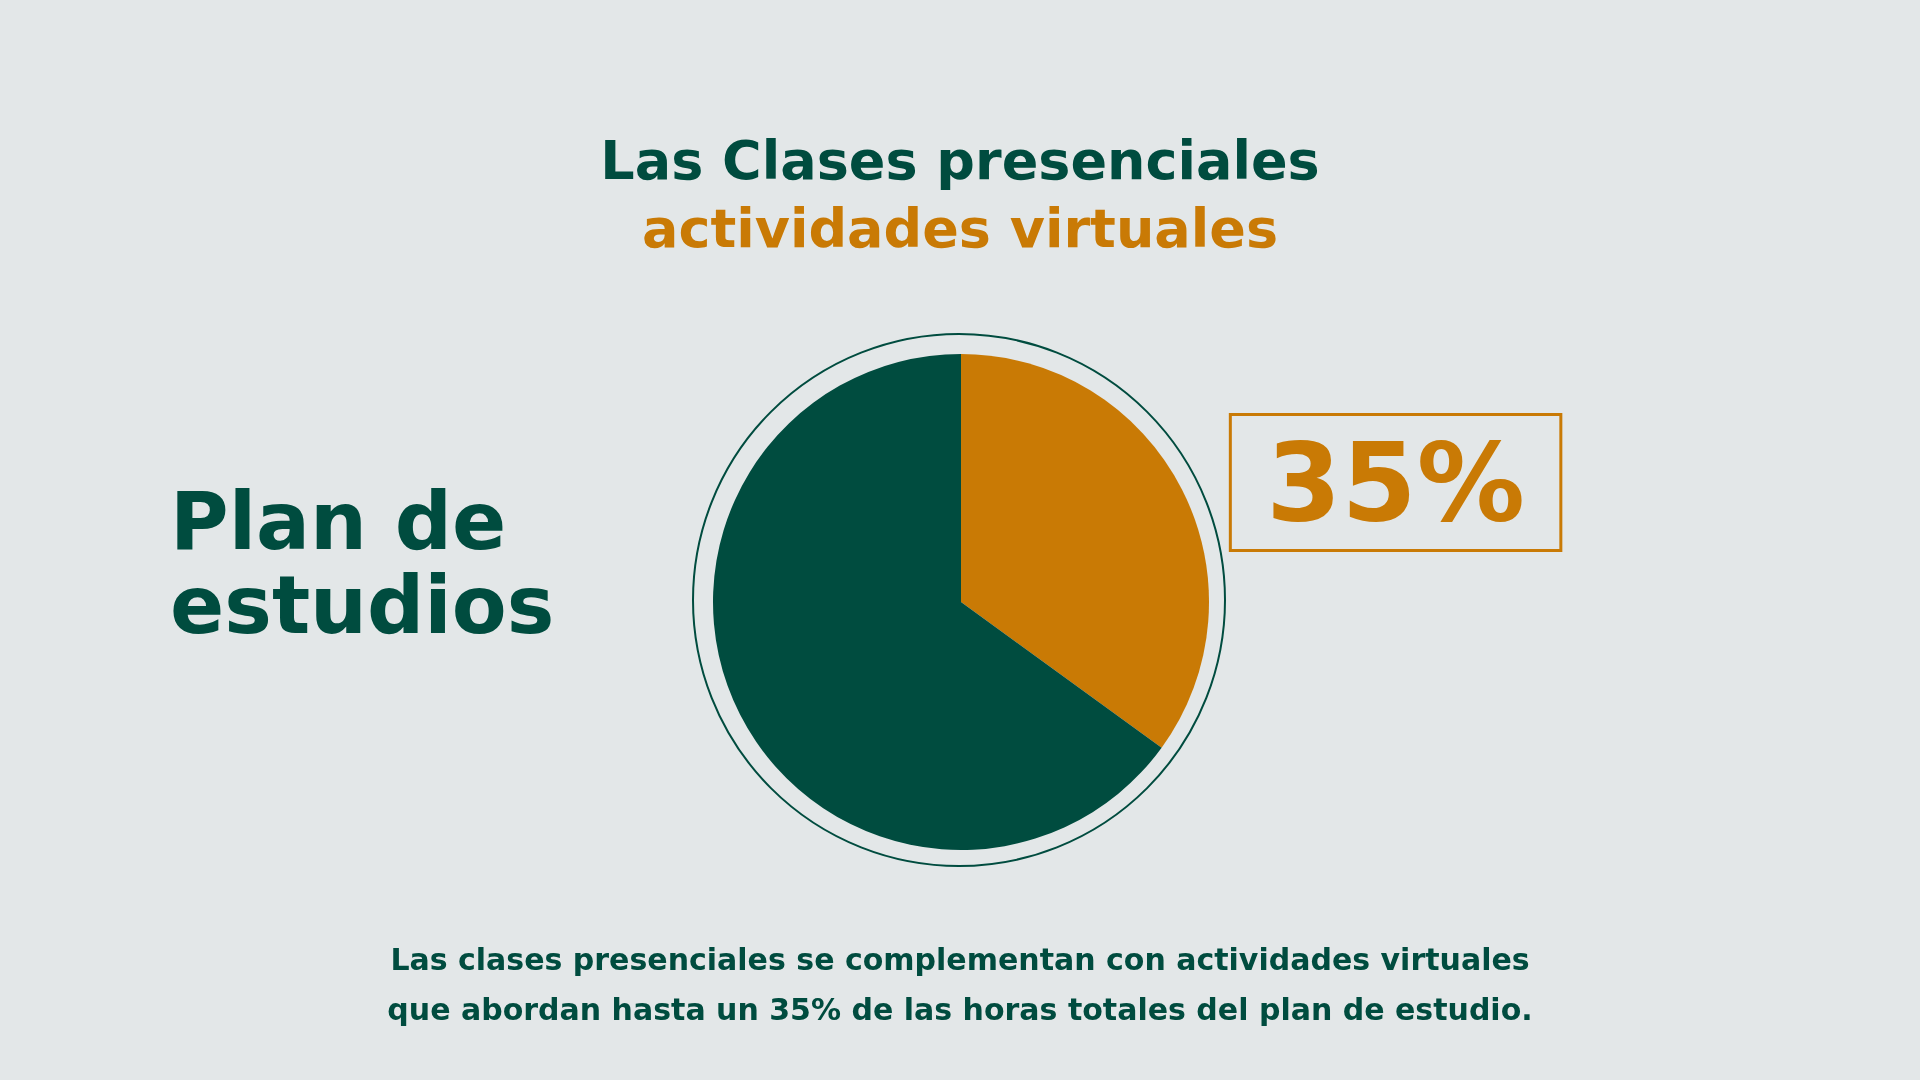 This screenshot has width=1920, height=1080. What do you see at coordinates (960, 228) in the screenshot?
I see `chart-subtitle: actividades virtuales` at bounding box center [960, 228].